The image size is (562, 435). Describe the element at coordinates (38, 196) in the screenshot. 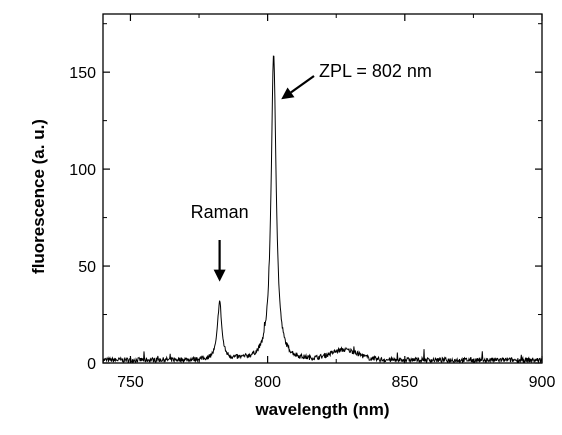

I see `y-axis-label: fluorescence (a. u.)` at that location.